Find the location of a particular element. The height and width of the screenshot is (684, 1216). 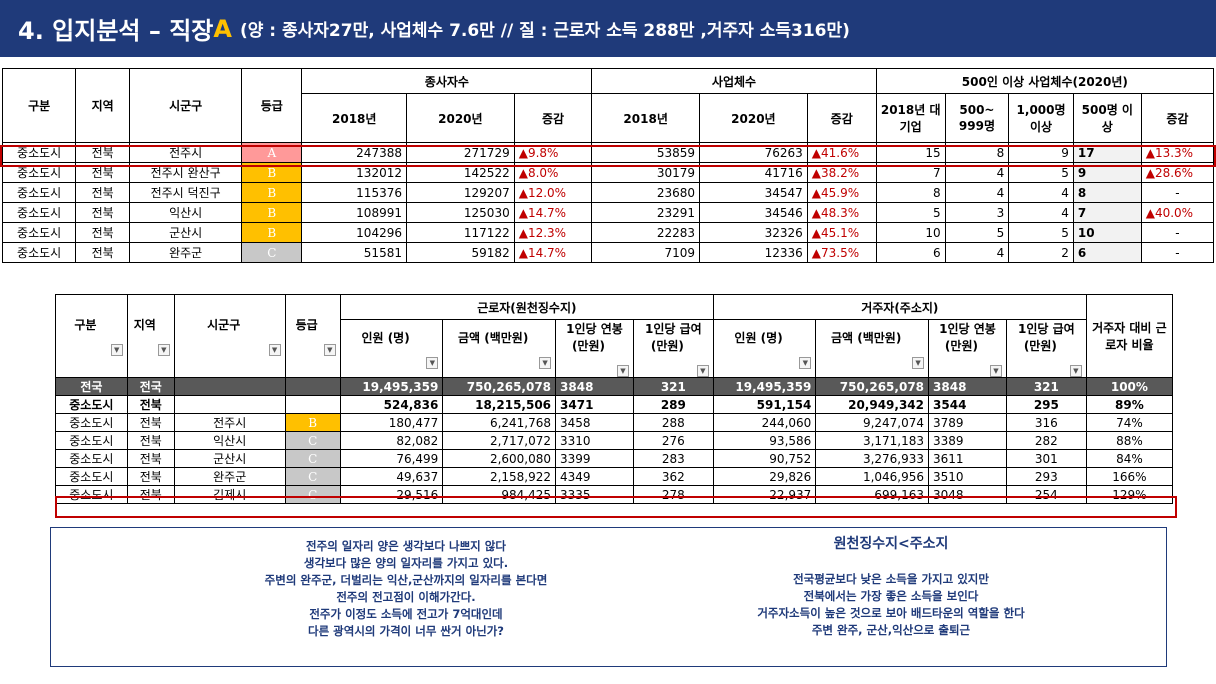

commentary-line: 전주의 일자리 양은 생각보다 나쁘지 않다 is located at coordinates (406, 546).